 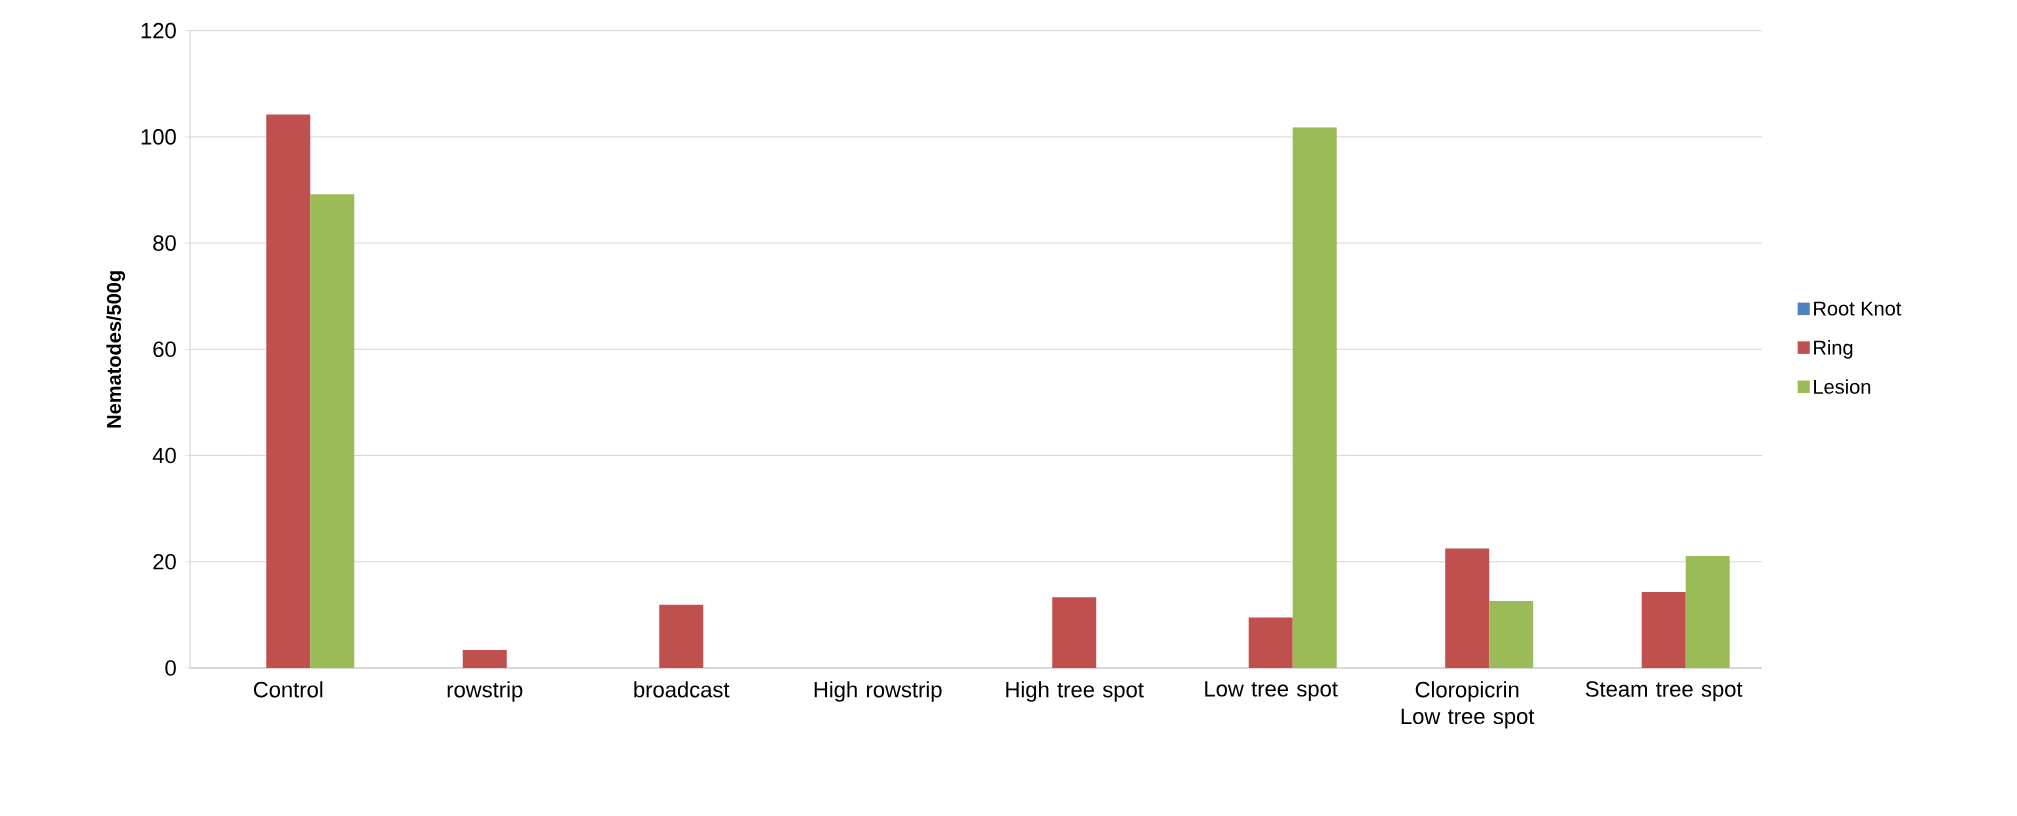 What do you see at coordinates (1842, 386) in the screenshot?
I see `legend-label: Lesion` at bounding box center [1842, 386].